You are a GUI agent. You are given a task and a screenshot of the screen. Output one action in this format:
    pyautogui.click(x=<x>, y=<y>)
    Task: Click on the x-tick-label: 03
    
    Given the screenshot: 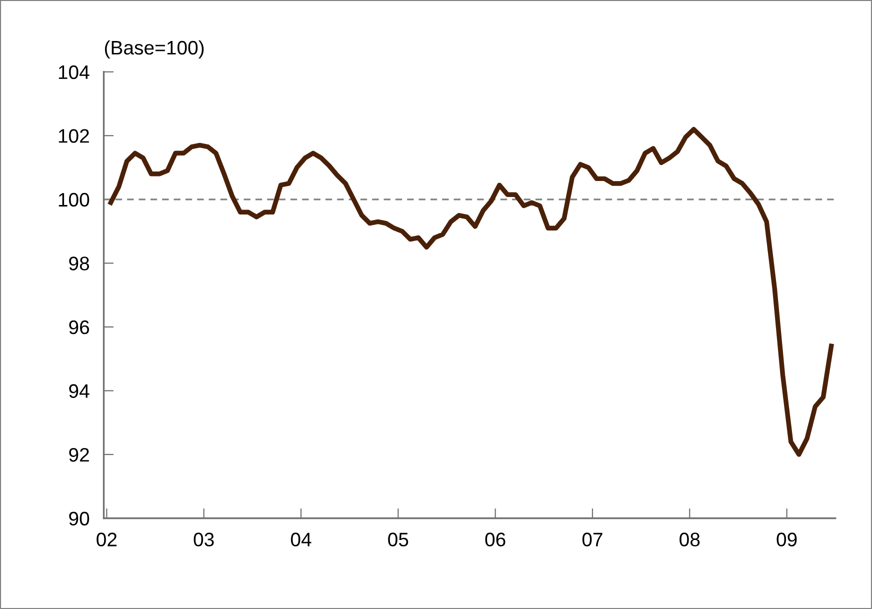 What is the action you would take?
    pyautogui.click(x=204, y=539)
    